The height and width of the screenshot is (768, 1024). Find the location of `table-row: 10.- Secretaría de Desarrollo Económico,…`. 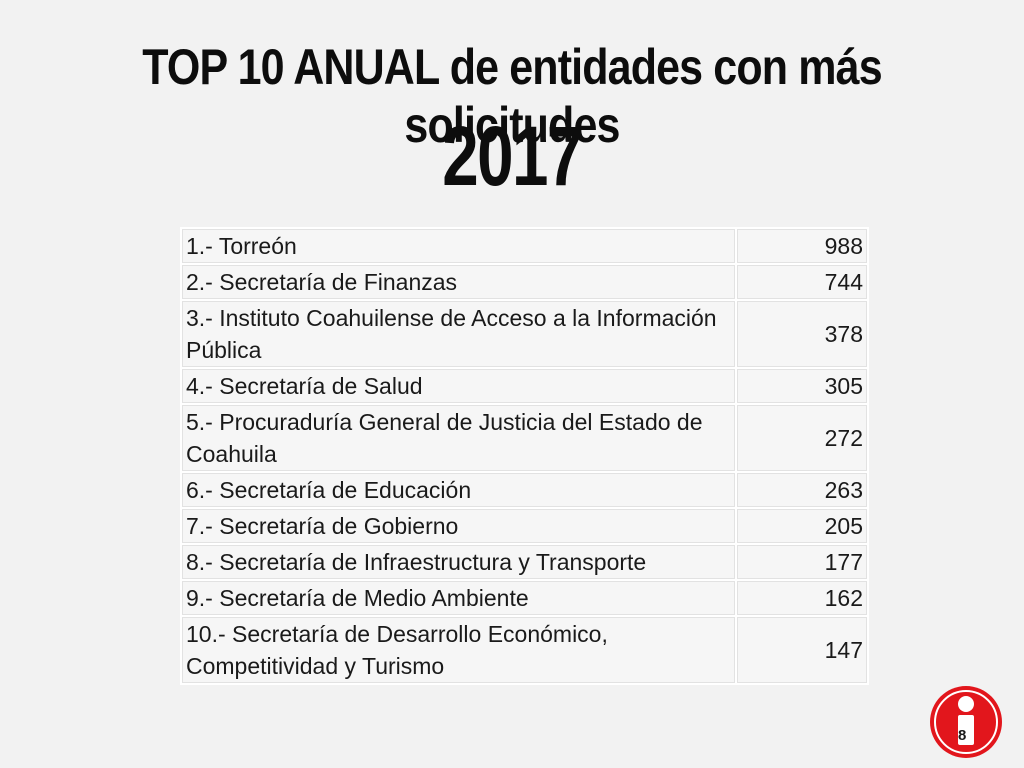

table-row: 10.- Secretaría de Desarrollo Económico,… is located at coordinates (524, 650).